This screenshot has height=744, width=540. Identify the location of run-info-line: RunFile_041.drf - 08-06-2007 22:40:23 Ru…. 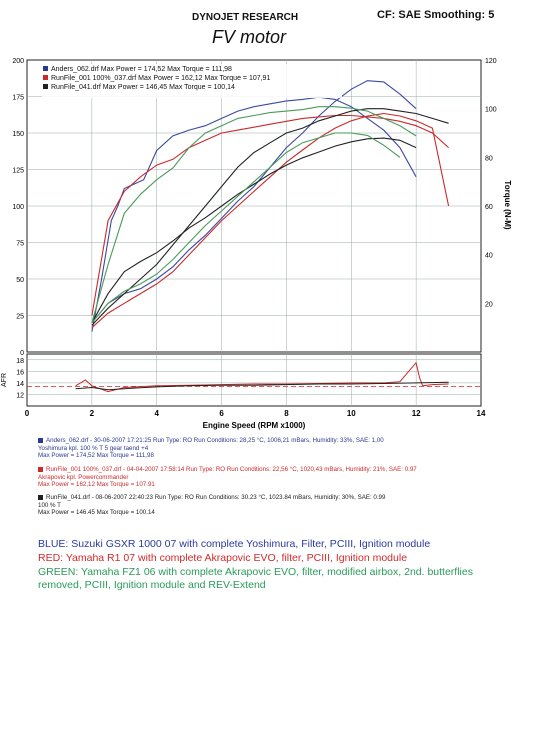
(211, 498).